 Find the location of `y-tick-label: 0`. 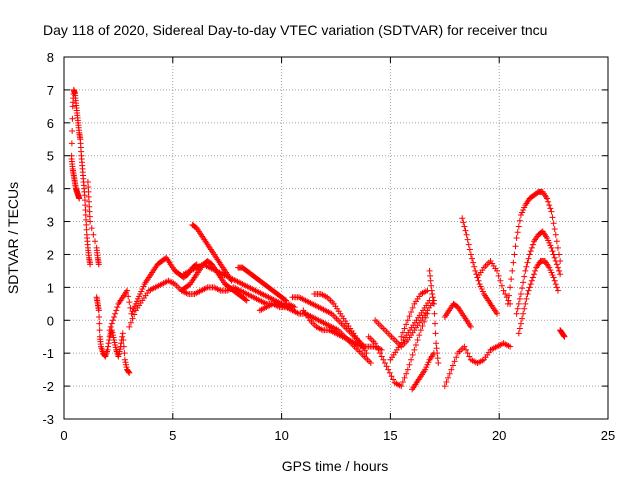

y-tick-label: 0 is located at coordinates (50, 320).